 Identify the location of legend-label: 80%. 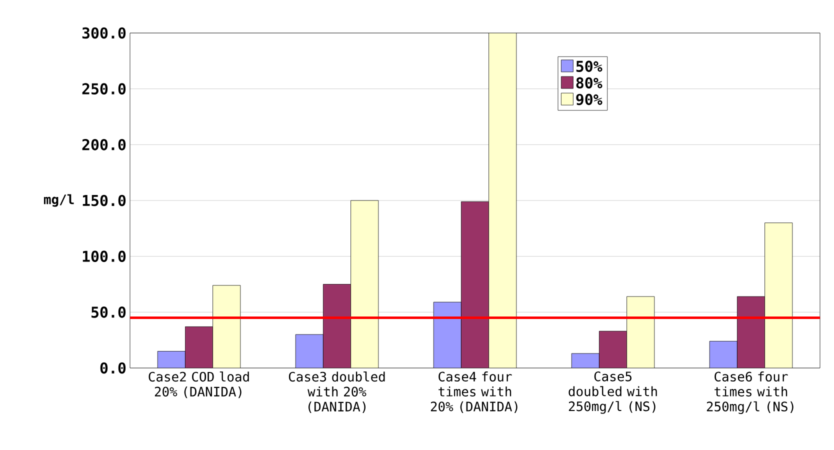
(589, 83).